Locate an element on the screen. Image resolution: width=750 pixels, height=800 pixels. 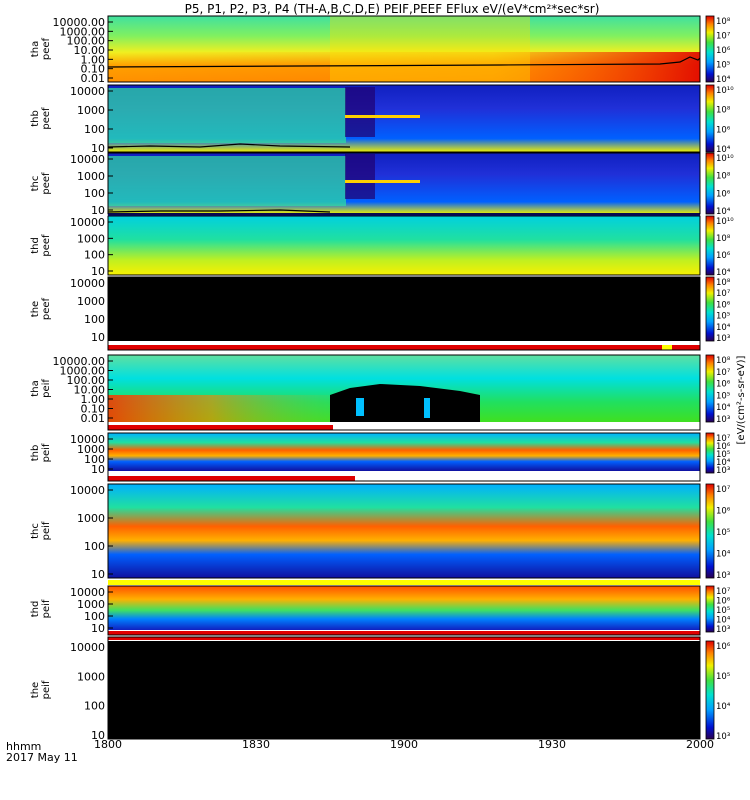
panel-thb-peif is located at coordinates (404, 457).